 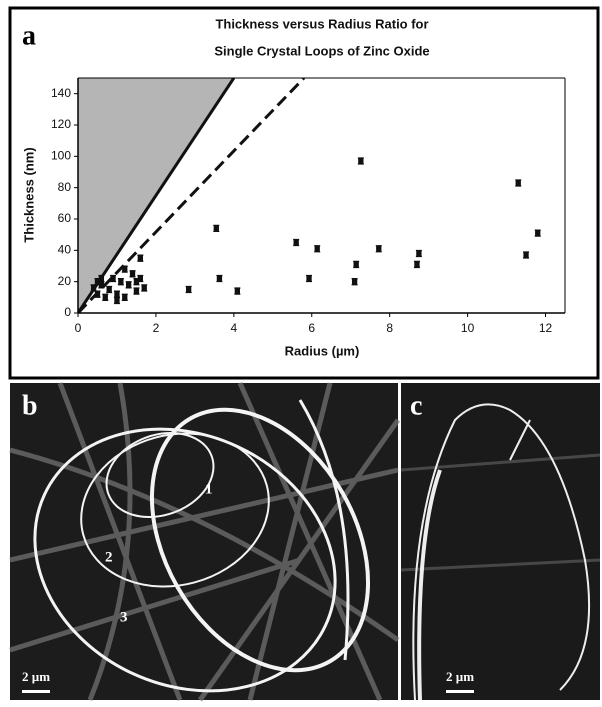 What do you see at coordinates (109, 557) in the screenshot?
I see `loop-label: 2` at bounding box center [109, 557].